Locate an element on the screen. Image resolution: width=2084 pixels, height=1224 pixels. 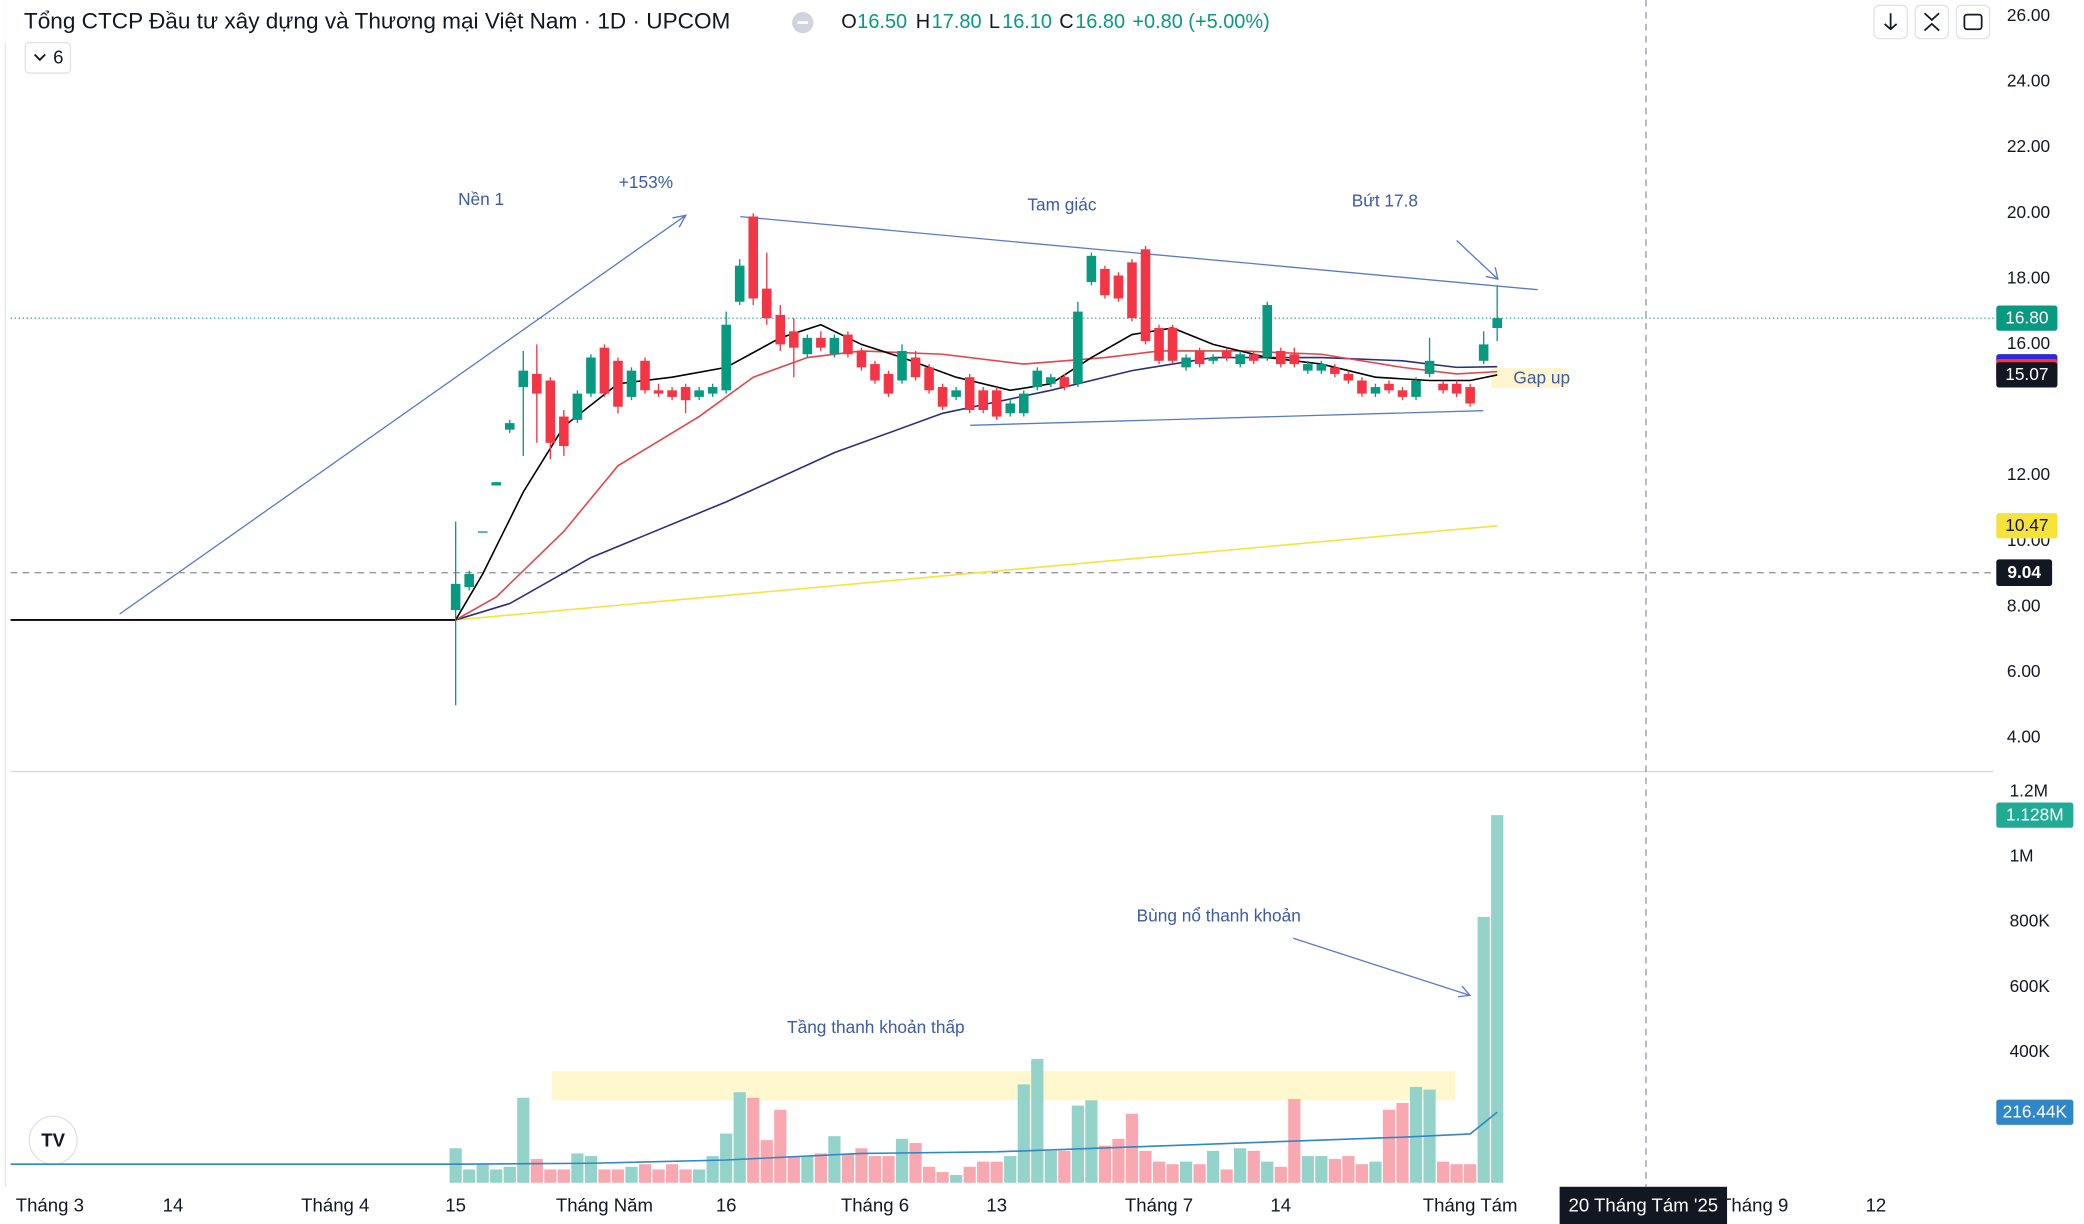
ohlc-value: 17.80 is located at coordinates (957, 22).